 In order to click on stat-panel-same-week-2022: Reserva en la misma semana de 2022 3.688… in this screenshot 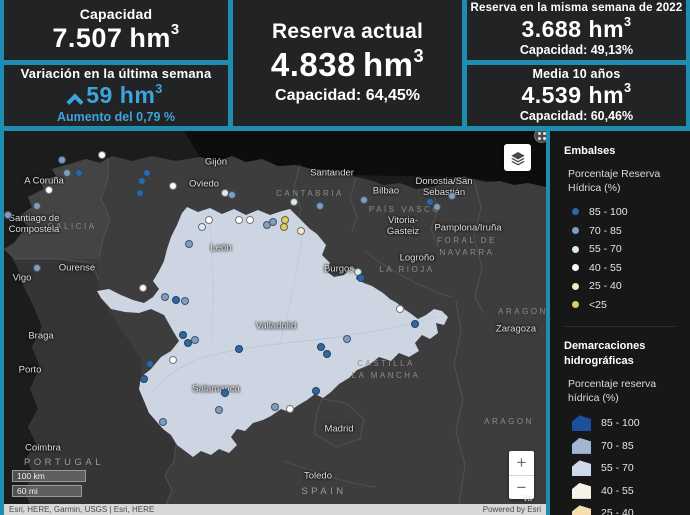, I will do `click(576, 30)`.